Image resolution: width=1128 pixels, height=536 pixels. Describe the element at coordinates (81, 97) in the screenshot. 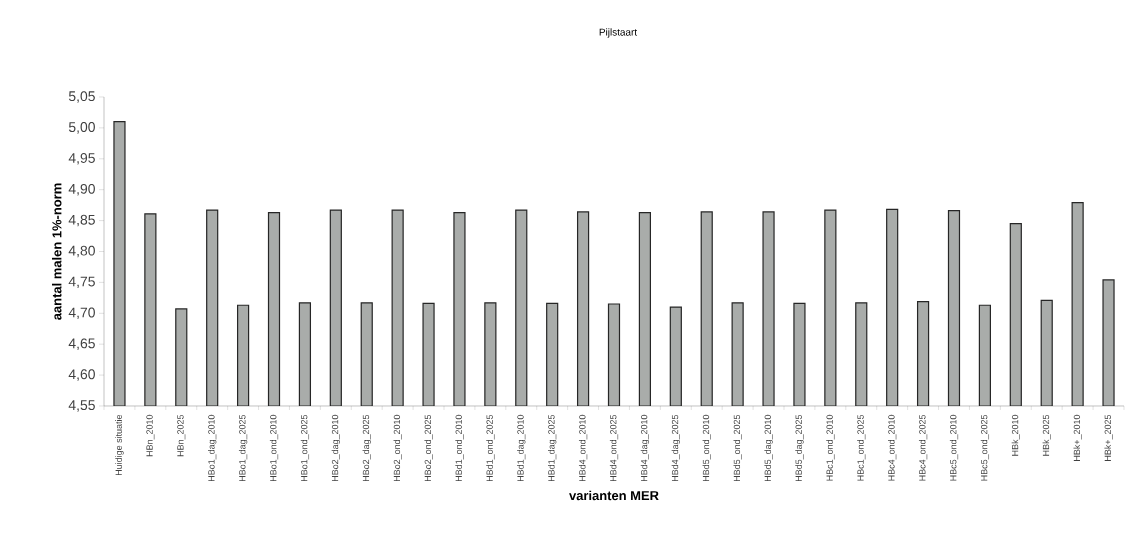

I see `y-tick-label: 5,05` at that location.